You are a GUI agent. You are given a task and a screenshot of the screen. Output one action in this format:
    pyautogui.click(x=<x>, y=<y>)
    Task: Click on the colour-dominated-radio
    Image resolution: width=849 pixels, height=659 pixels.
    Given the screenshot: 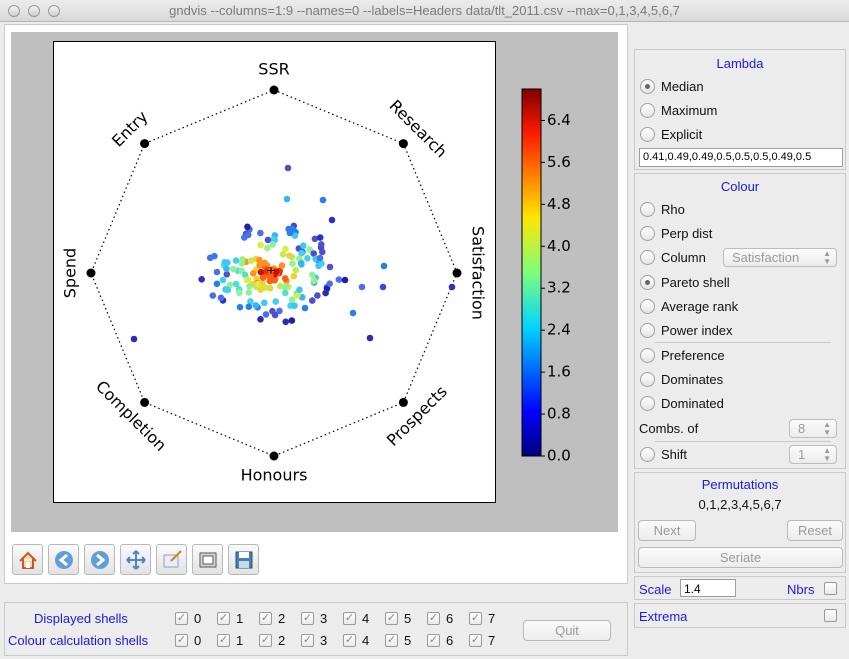 What is the action you would take?
    pyautogui.click(x=647, y=403)
    